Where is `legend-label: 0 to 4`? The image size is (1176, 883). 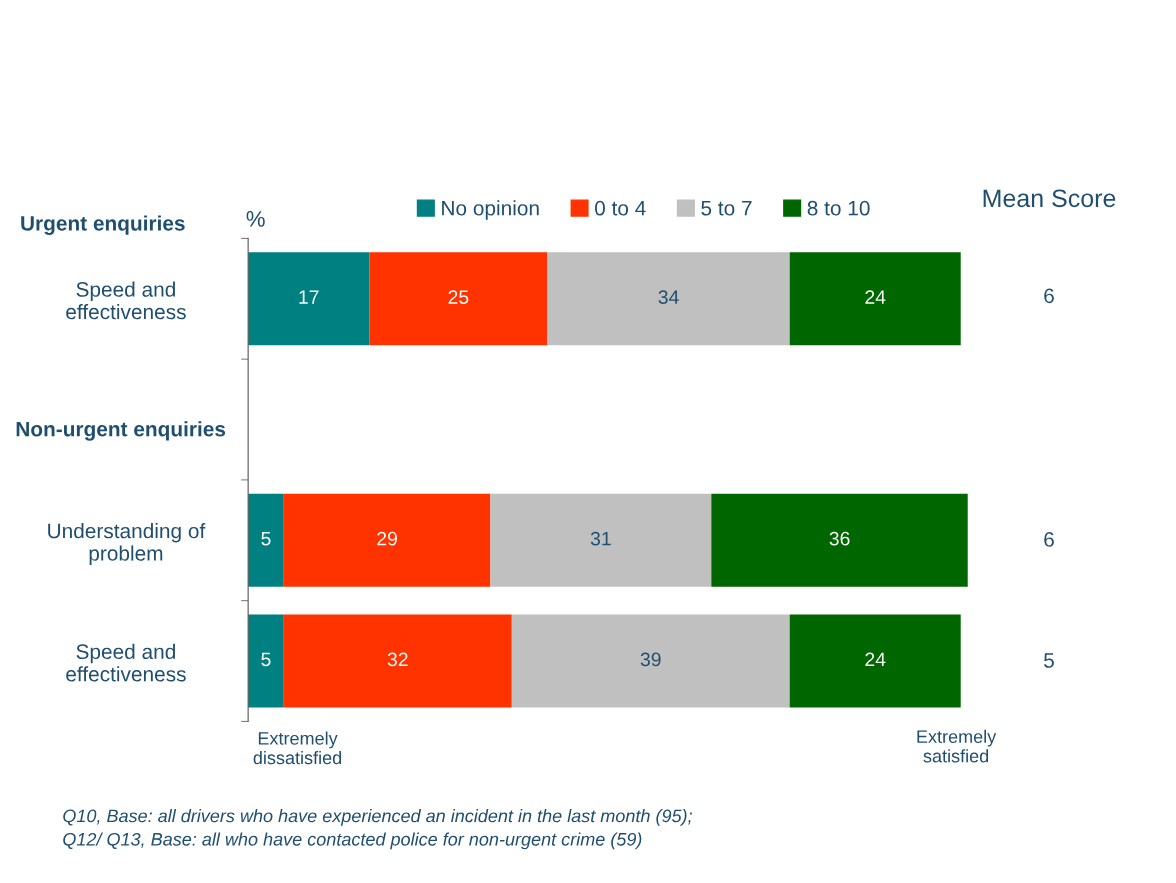
legend-label: 0 to 4 is located at coordinates (620, 208).